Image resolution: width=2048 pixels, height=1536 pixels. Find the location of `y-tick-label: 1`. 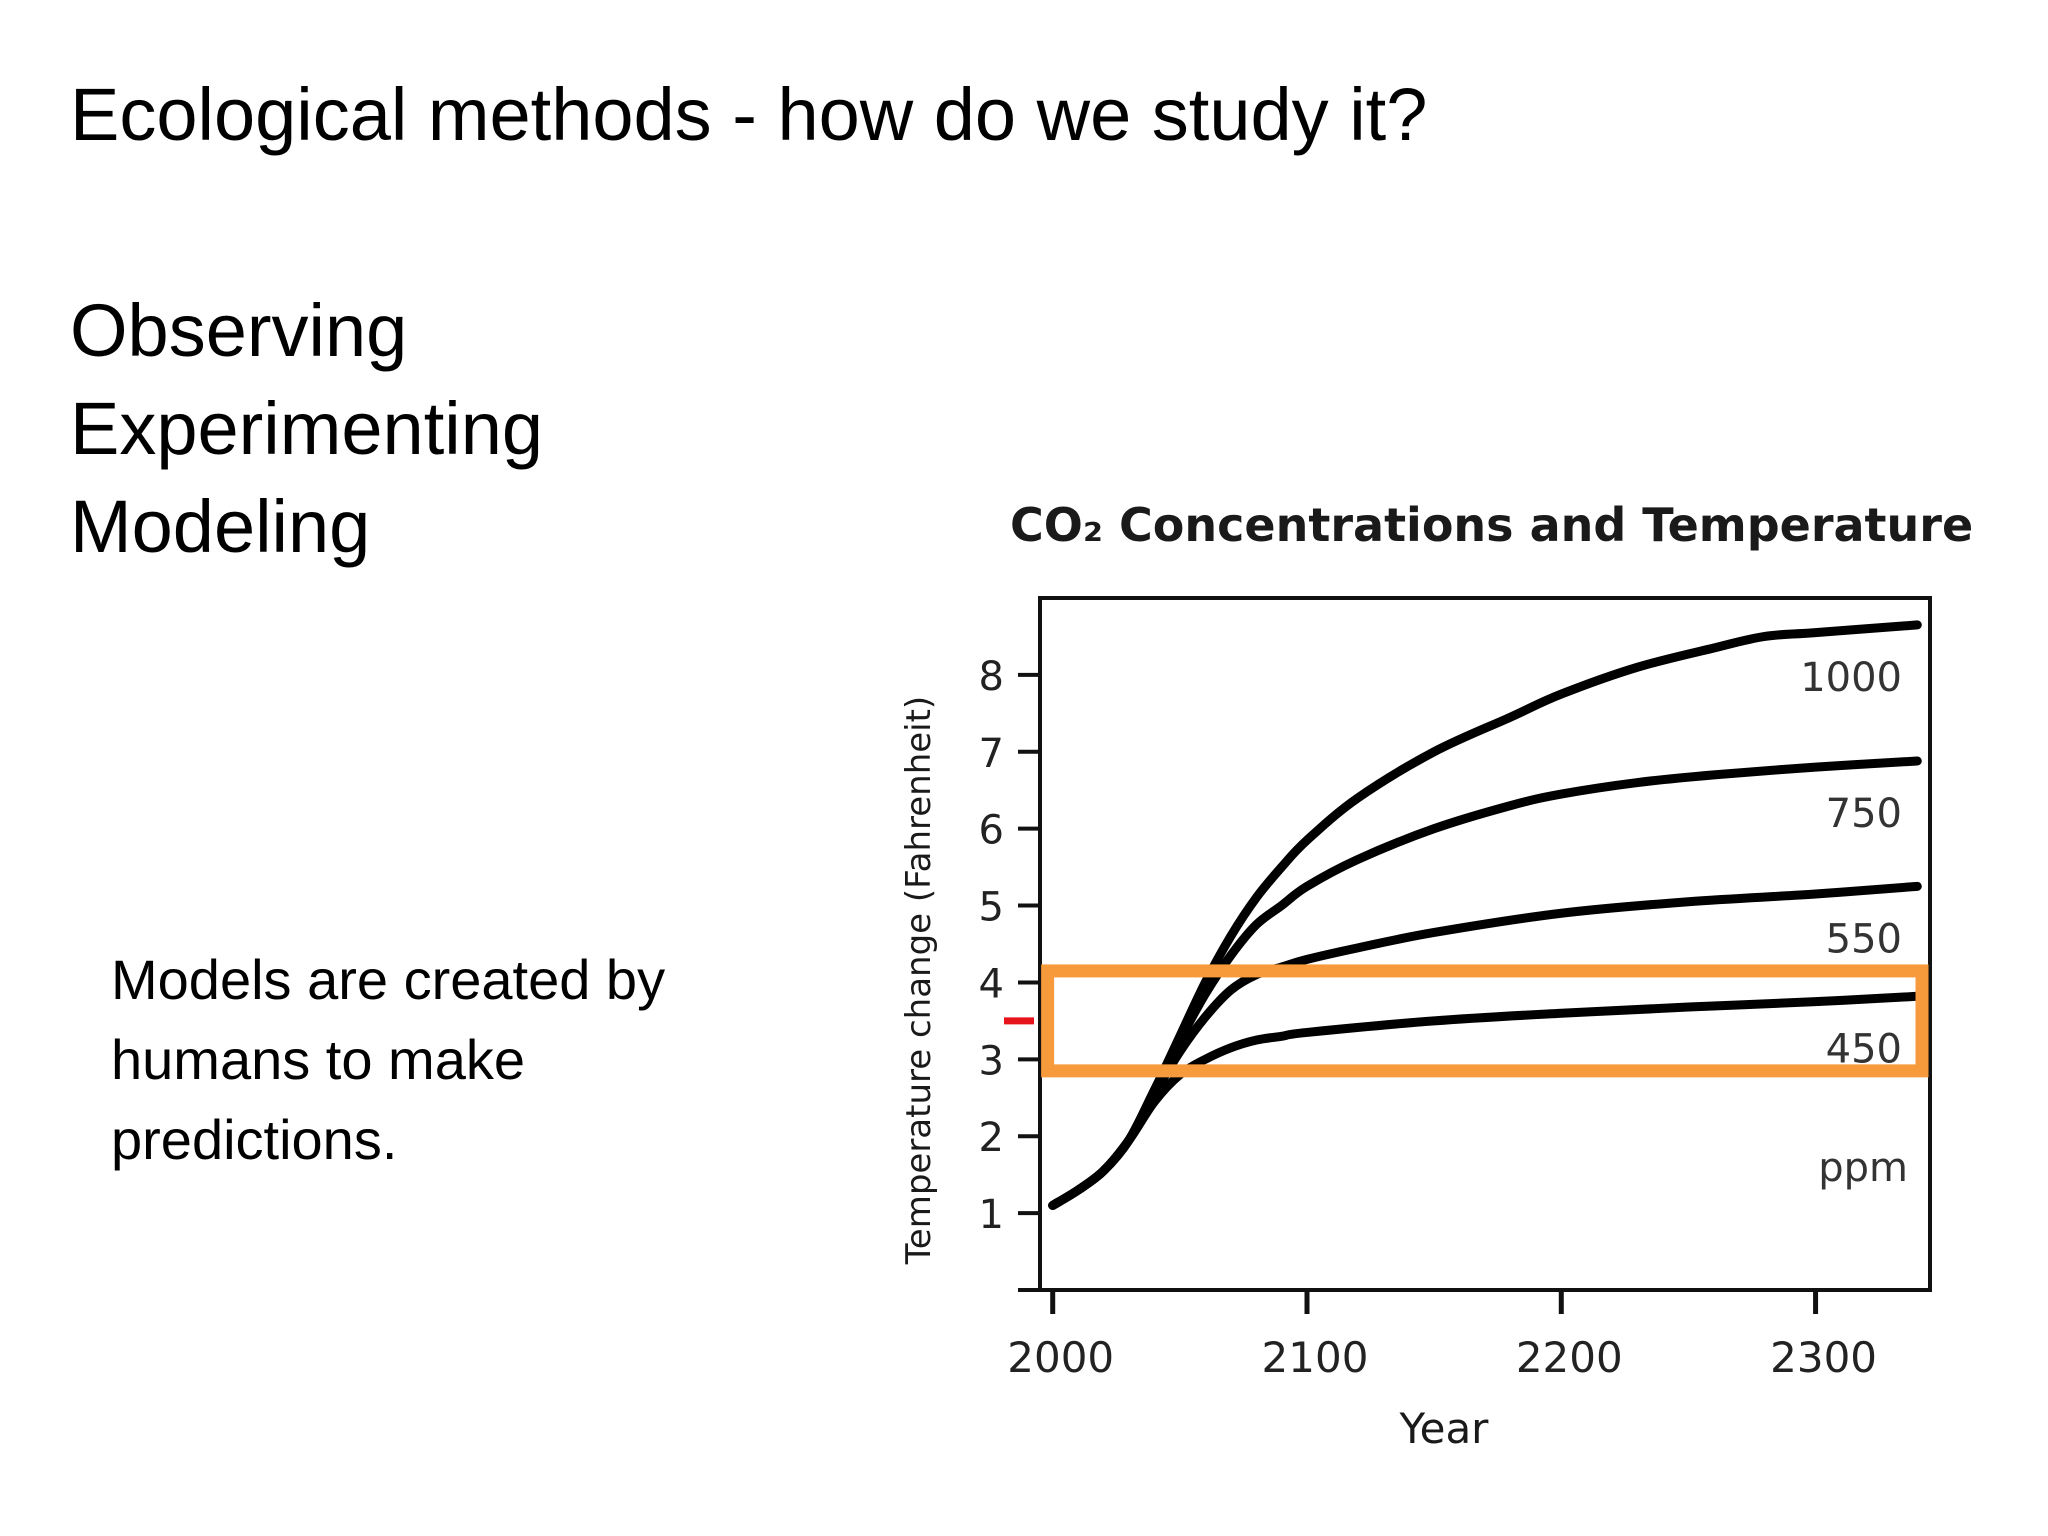

y-tick-label: 1 is located at coordinates (991, 1215).